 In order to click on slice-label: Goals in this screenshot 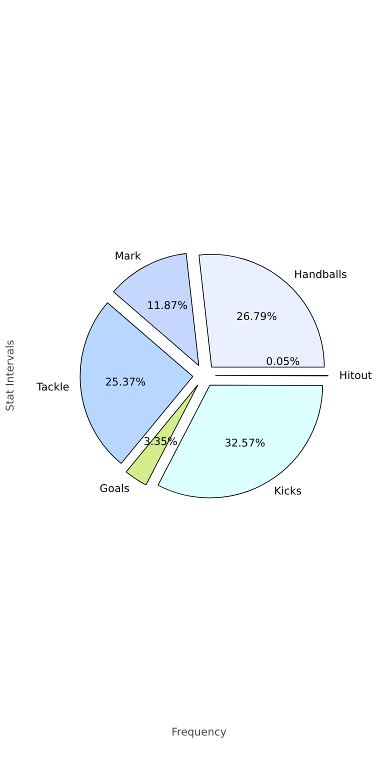, I will do `click(115, 488)`.